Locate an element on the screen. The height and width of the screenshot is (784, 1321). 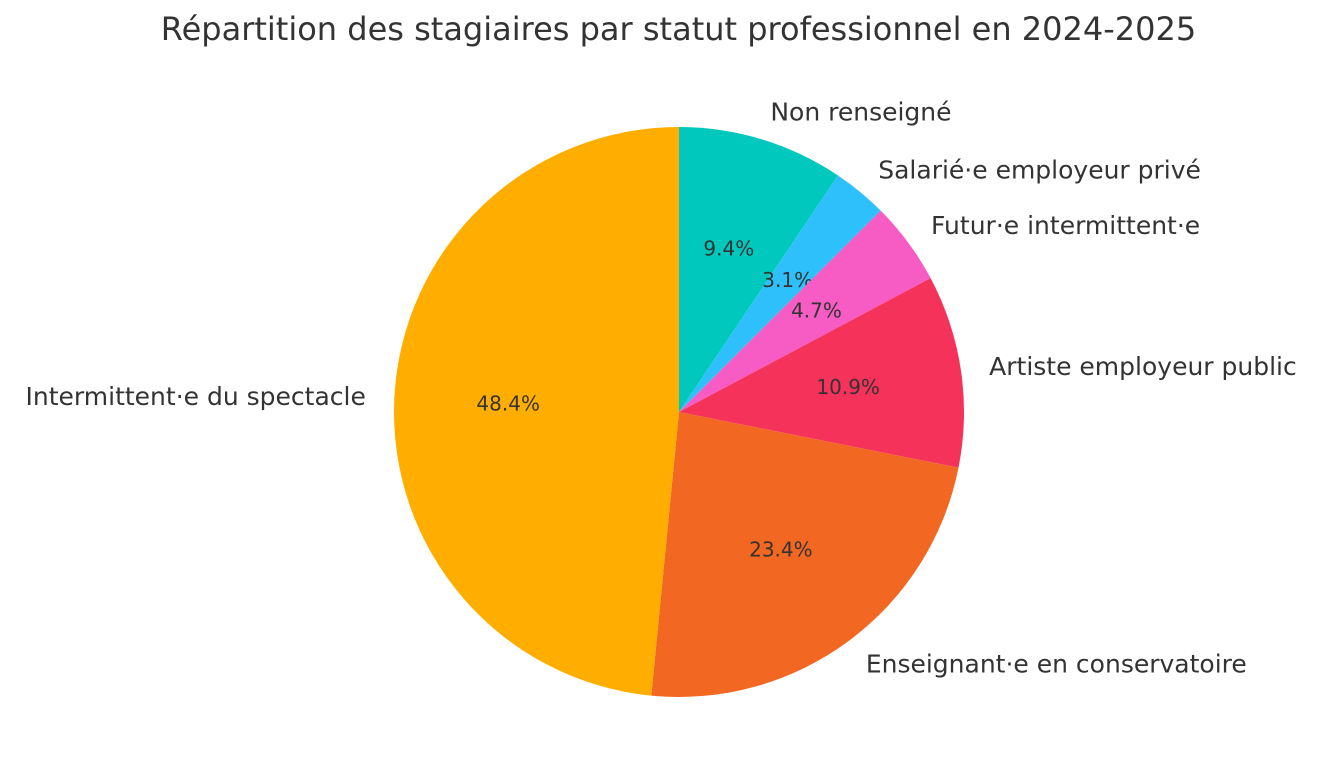
slice-percent-label: 23.4% is located at coordinates (781, 549).